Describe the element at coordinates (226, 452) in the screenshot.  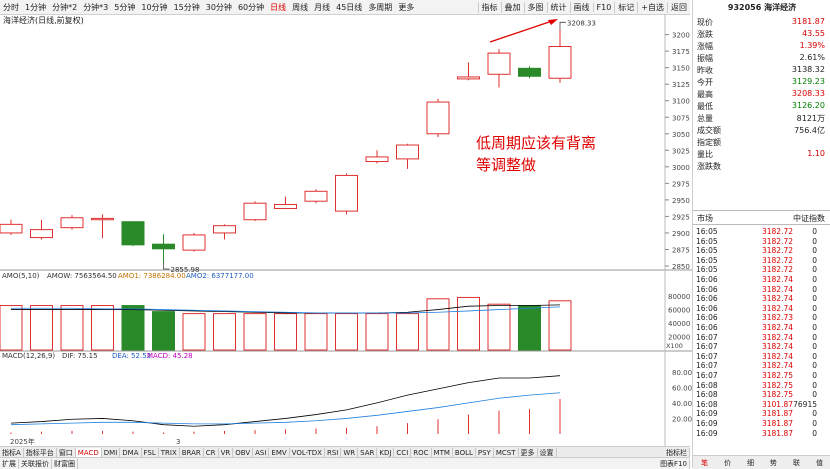
I see `indicator-tab: VR` at that location.